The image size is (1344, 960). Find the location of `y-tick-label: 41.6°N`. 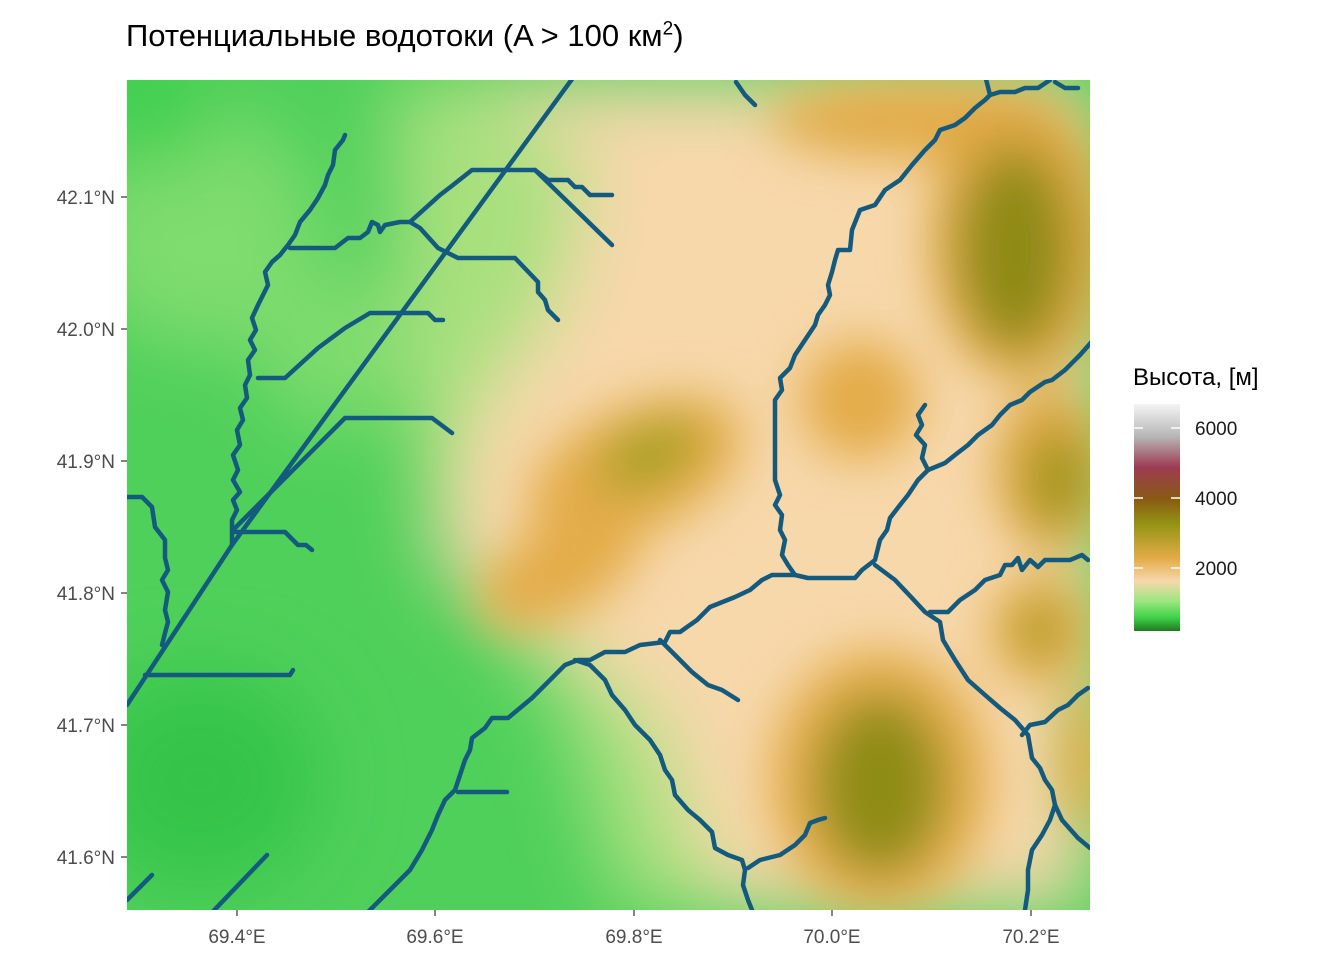

y-tick-label: 41.6°N is located at coordinates (86, 858).